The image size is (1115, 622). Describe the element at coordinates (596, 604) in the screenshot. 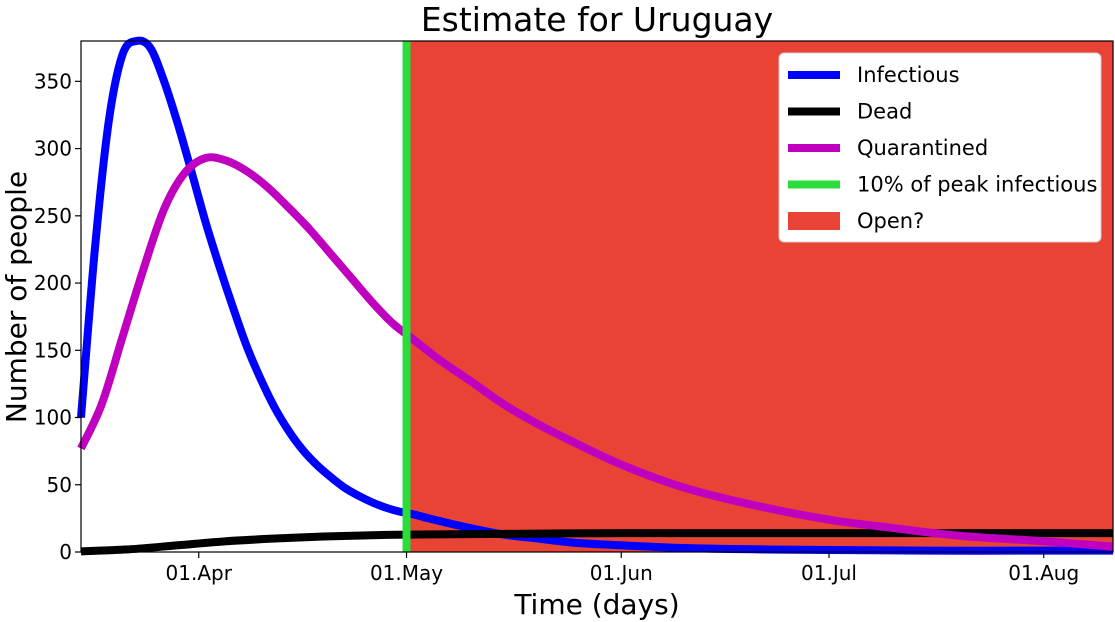

I see `x-axis-label: Time (days)` at that location.